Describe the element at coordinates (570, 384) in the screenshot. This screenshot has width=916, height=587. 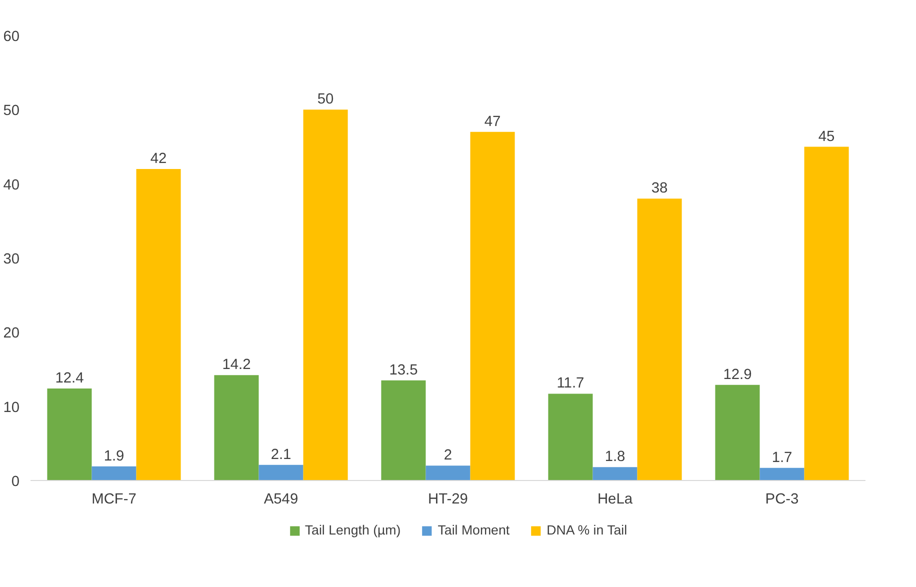
I see `data-label: 11.7` at that location.